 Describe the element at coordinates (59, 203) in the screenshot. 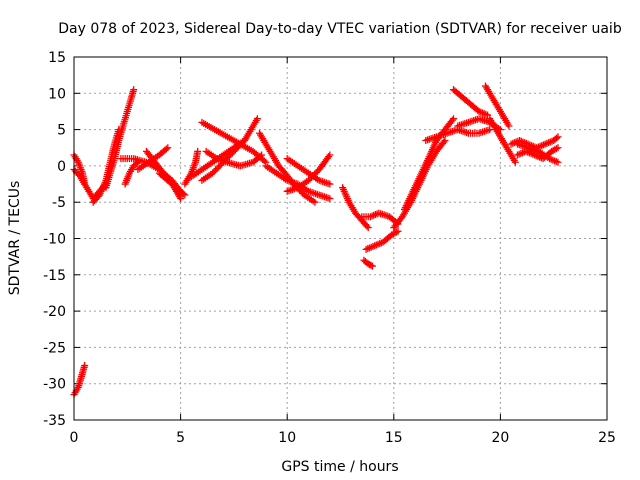

I see `y-tick-label: -5` at that location.